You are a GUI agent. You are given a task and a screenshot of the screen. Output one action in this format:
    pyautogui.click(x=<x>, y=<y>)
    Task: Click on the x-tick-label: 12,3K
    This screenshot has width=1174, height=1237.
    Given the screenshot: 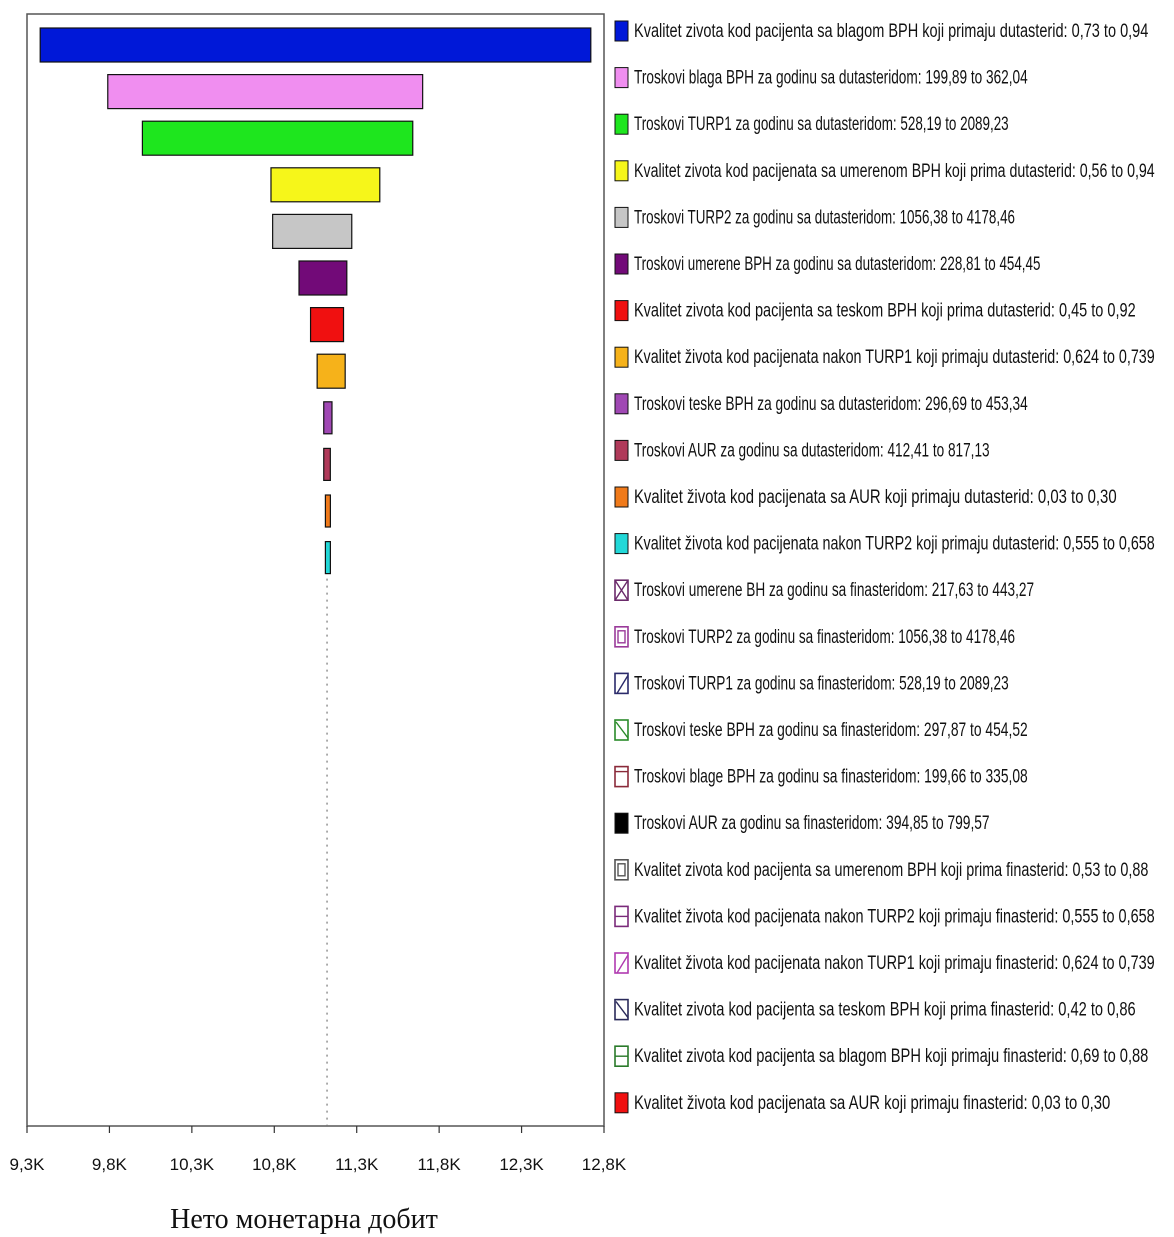 What is the action you would take?
    pyautogui.click(x=521, y=1164)
    